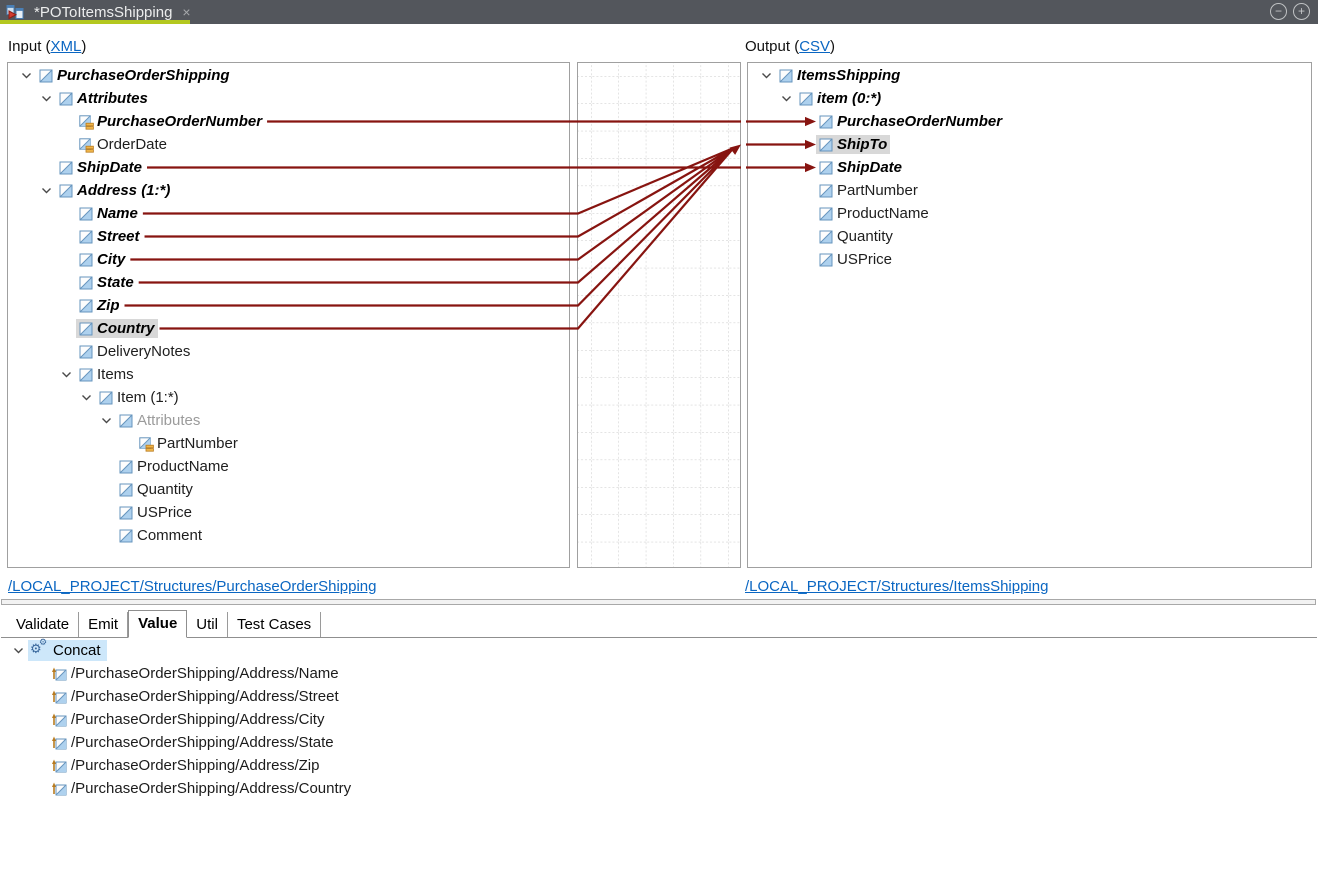  What do you see at coordinates (1029, 75) in the screenshot?
I see `tree-row-itemsshipping: ItemsShipping` at bounding box center [1029, 75].